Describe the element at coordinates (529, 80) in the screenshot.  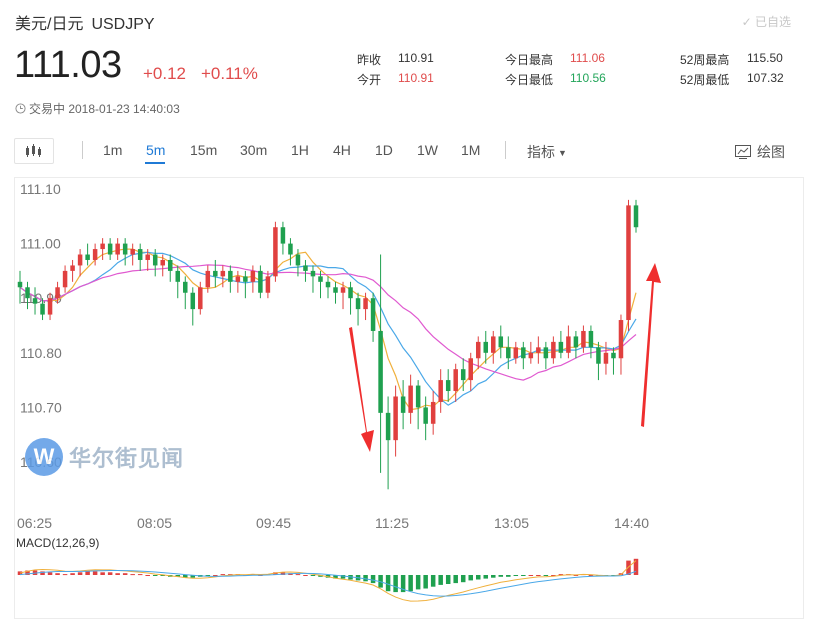
I see `day-low-label: 今日最低` at that location.